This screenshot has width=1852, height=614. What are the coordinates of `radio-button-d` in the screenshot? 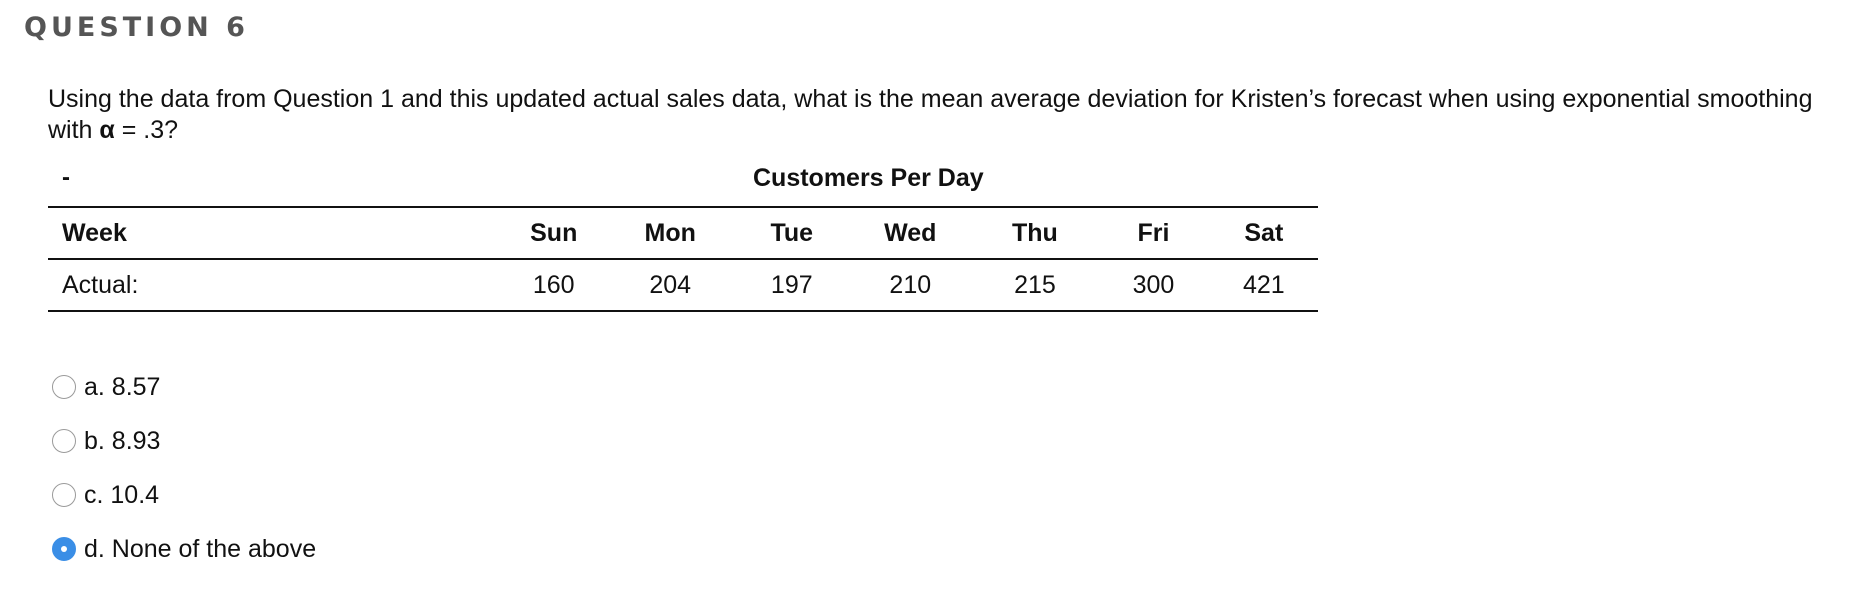 It's located at (64, 549).